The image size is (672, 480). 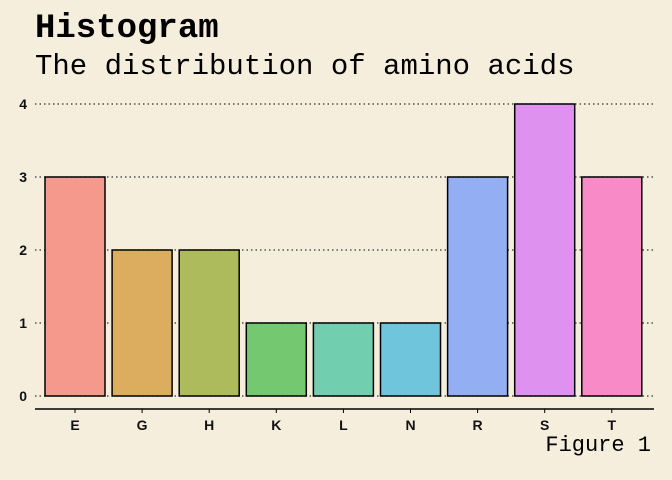 What do you see at coordinates (612, 425) in the screenshot?
I see `x-tick-label: T` at bounding box center [612, 425].